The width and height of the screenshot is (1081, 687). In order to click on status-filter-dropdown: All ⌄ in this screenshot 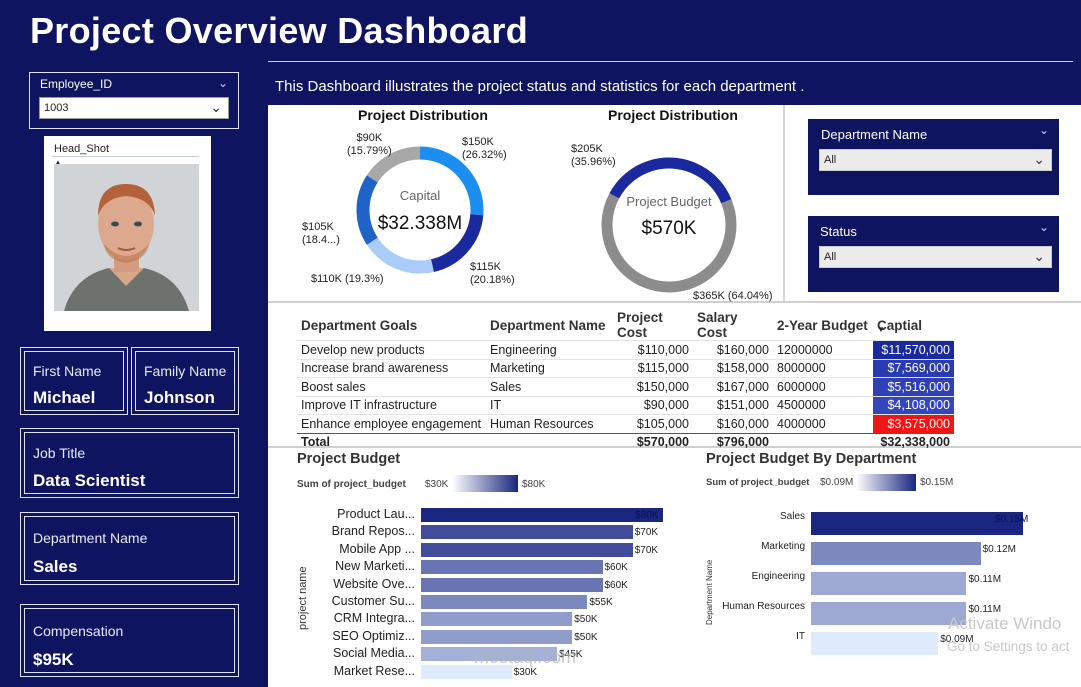, I will do `click(935, 257)`.